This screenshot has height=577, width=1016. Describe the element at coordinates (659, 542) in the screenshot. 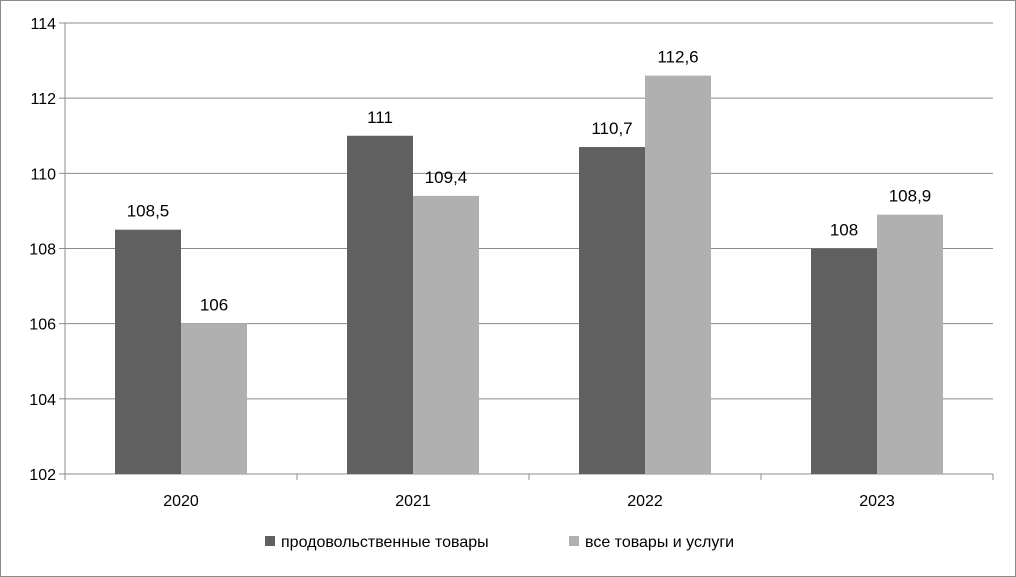

I see `legend-label: все товары и услуги` at that location.